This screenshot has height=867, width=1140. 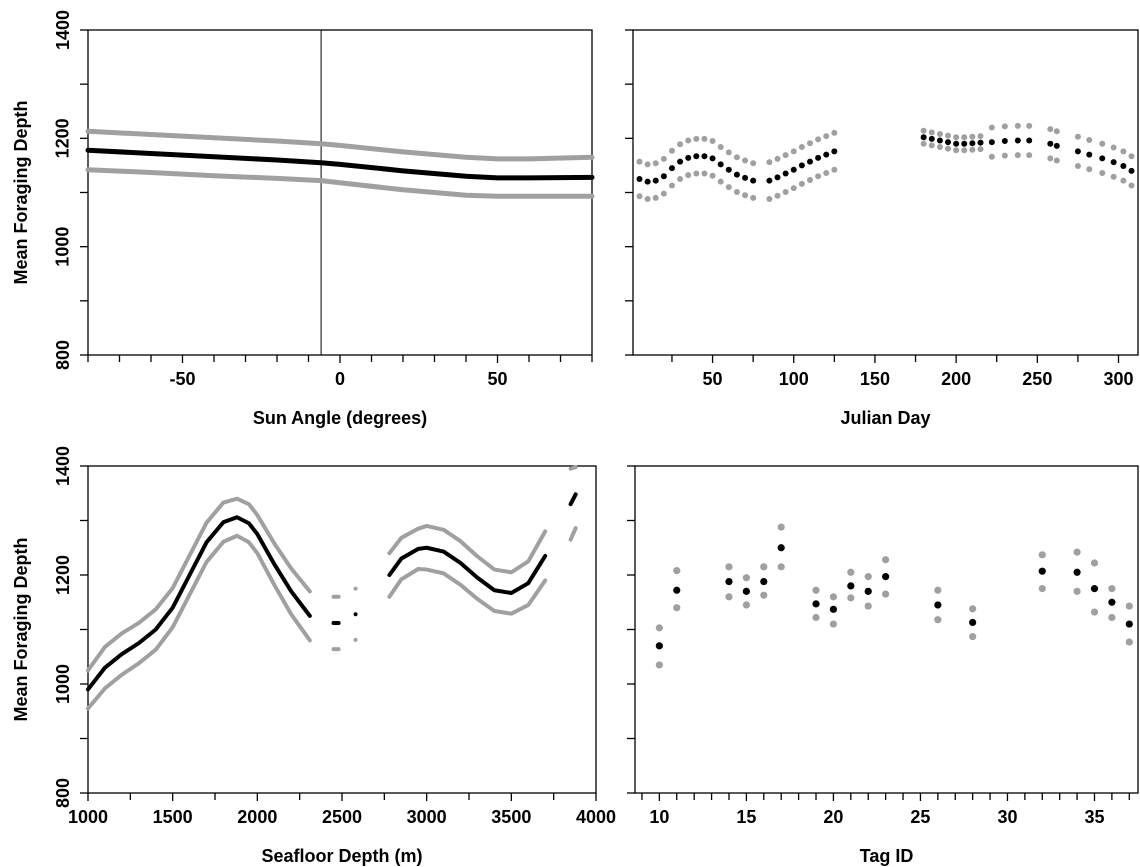 What do you see at coordinates (1037, 379) in the screenshot?
I see `x-tick-label: 250` at bounding box center [1037, 379].